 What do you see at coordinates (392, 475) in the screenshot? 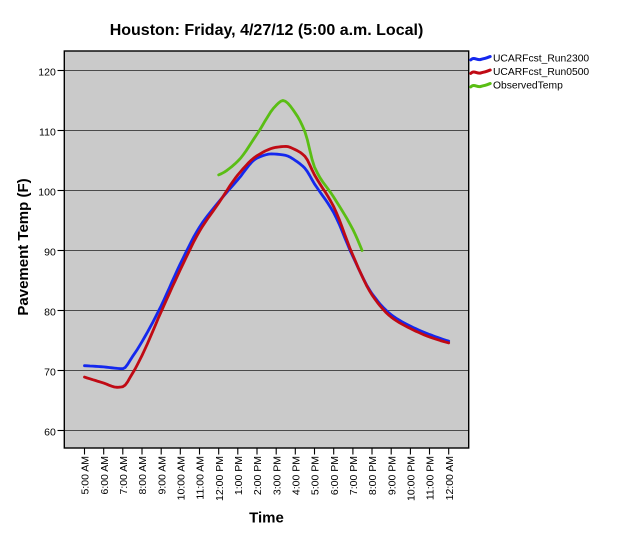
I see `svg-text: 9:00 PM` at bounding box center [392, 475].